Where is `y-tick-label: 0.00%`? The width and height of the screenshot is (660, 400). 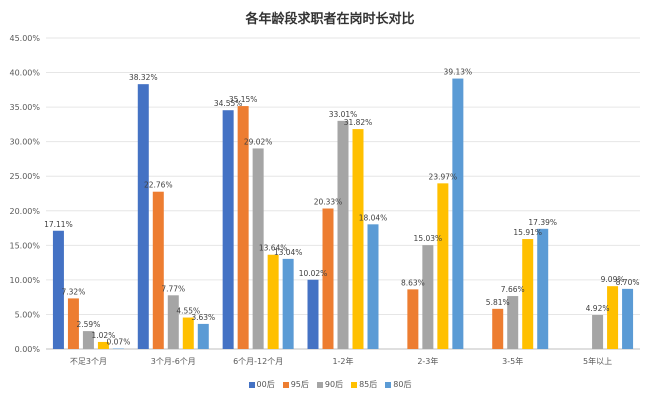
y-tick-label: 0.00% is located at coordinates (28, 349).